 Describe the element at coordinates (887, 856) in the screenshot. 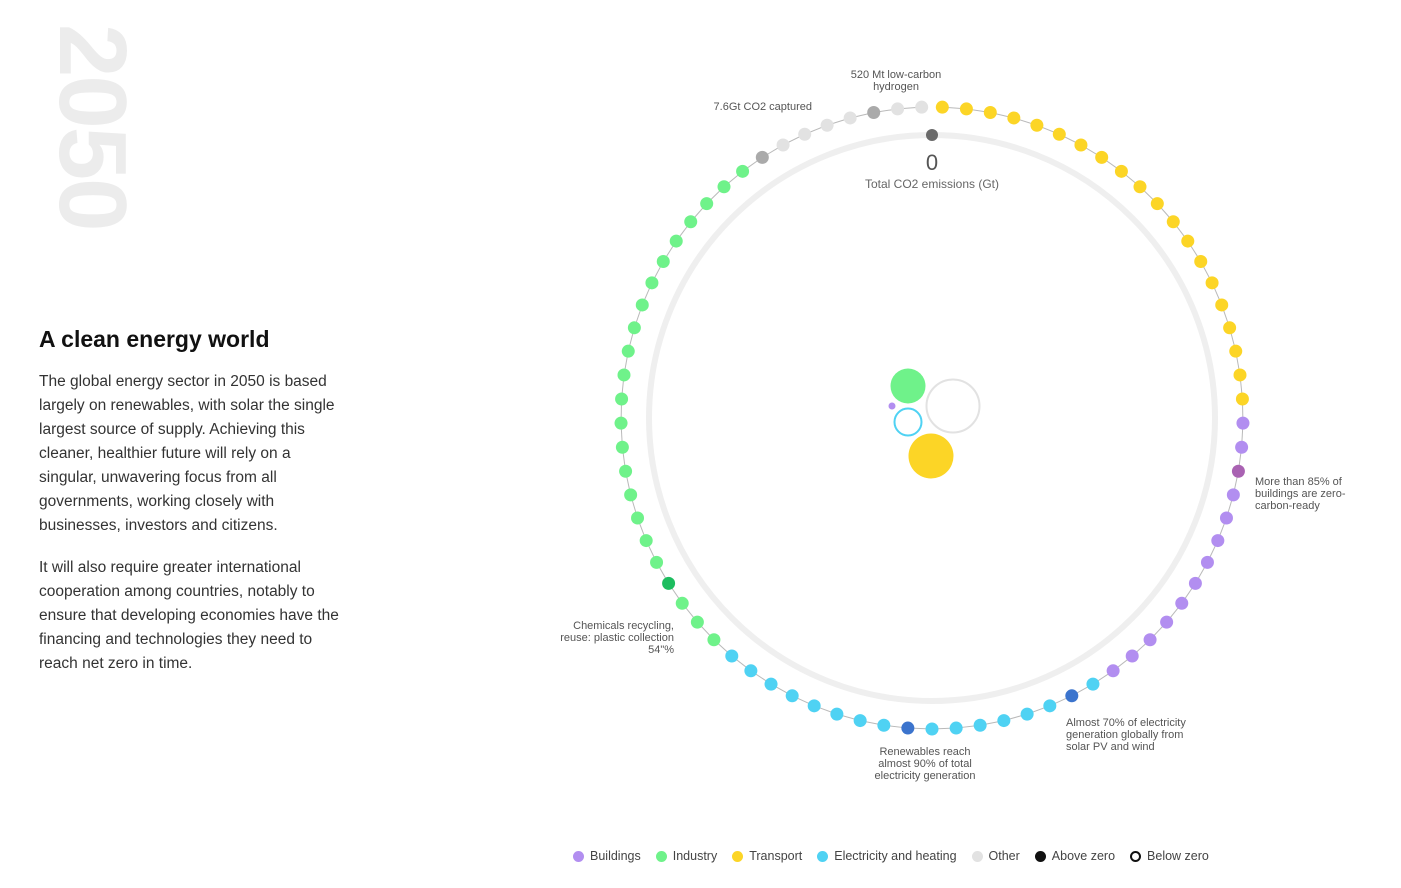

I see `legend-item-electricity: Electricity and heating` at that location.